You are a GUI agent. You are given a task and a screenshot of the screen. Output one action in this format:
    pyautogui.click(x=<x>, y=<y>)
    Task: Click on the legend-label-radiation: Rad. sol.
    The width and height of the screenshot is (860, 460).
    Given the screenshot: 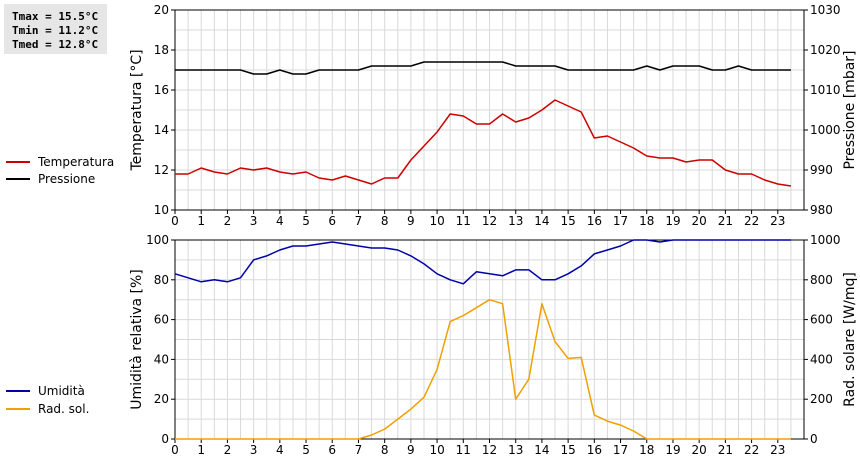 What is the action you would take?
    pyautogui.click(x=64, y=409)
    